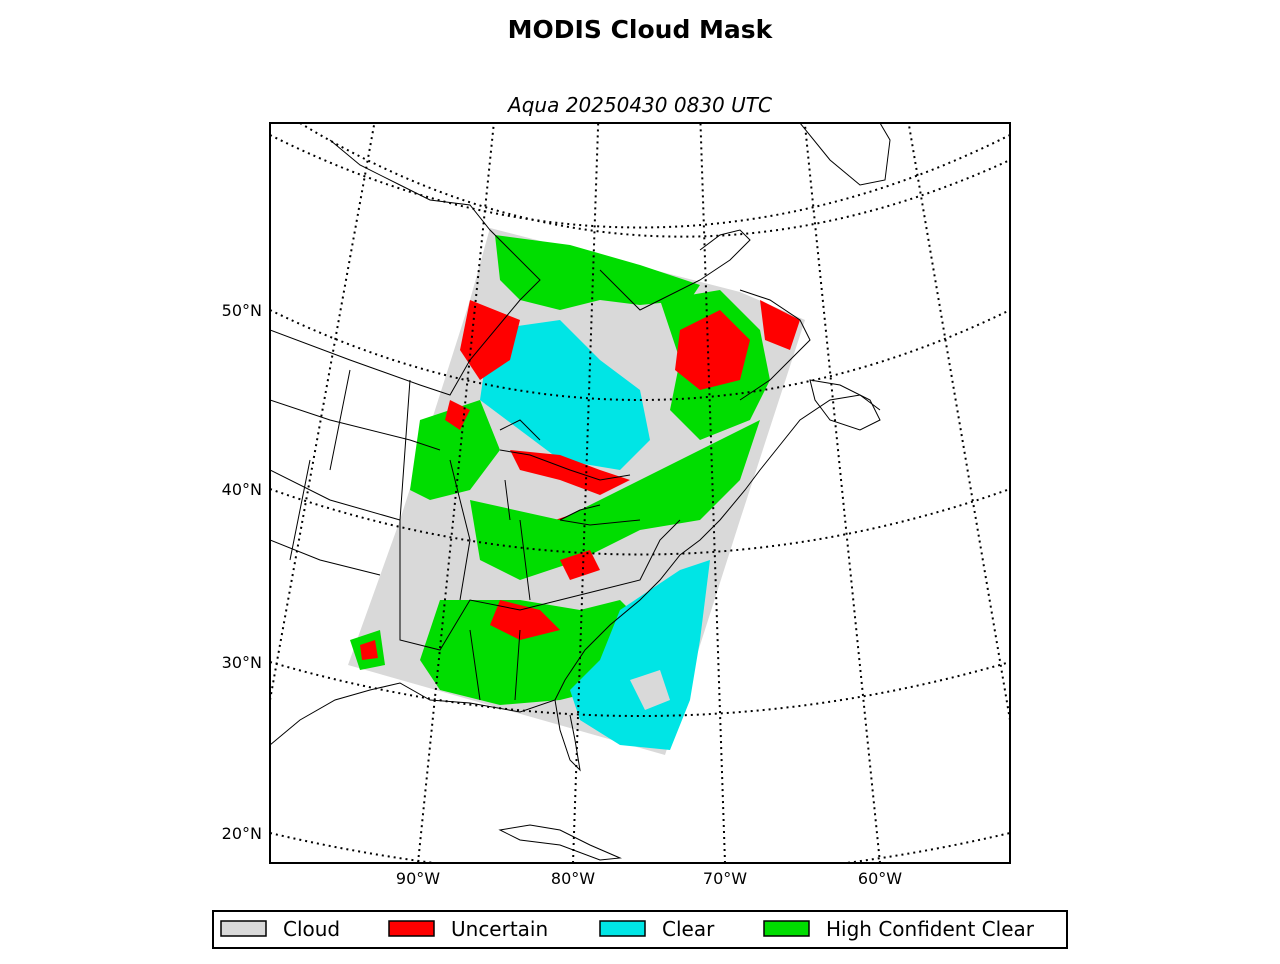 This screenshot has width=1280, height=964. Describe the element at coordinates (242, 310) in the screenshot. I see `lat-label: 50°N` at that location.